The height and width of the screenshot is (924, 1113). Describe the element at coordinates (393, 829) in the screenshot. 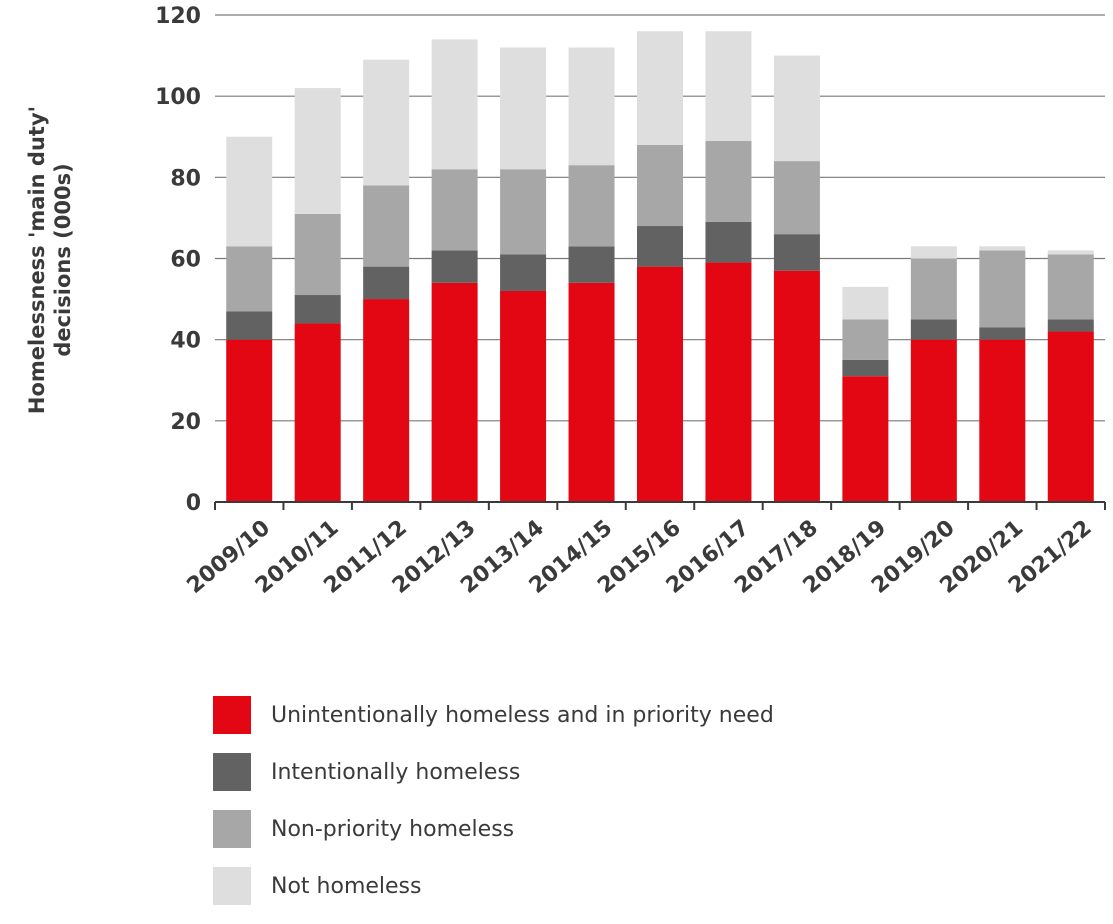

I see `legend-label: Non-priority homeless` at that location.